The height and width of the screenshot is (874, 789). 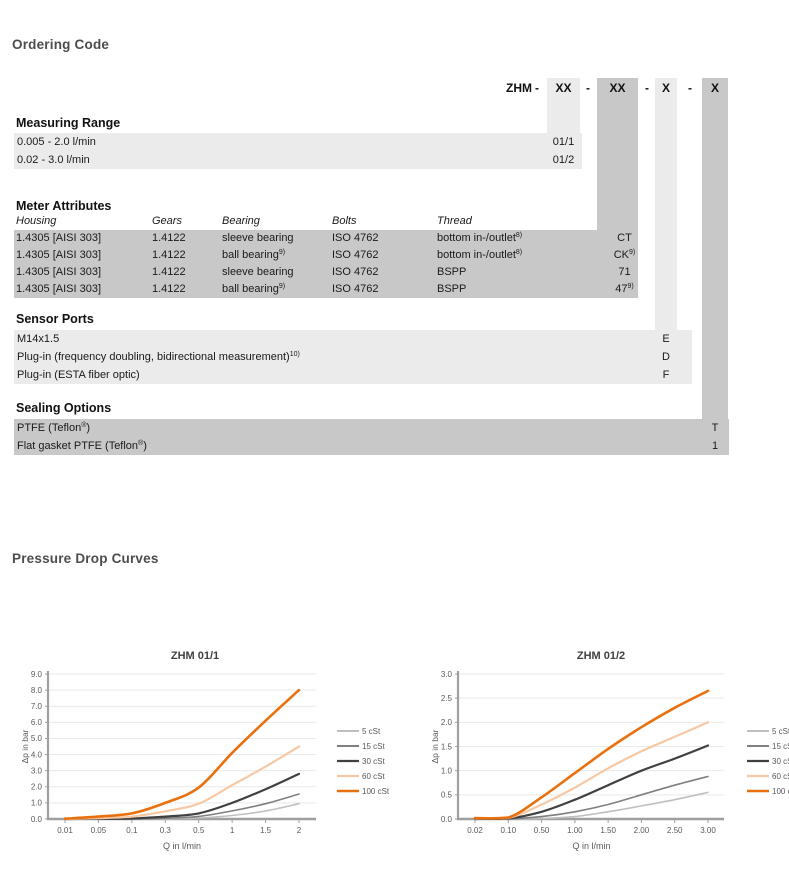 What do you see at coordinates (537, 88) in the screenshot?
I see `code-dash-1: -` at bounding box center [537, 88].